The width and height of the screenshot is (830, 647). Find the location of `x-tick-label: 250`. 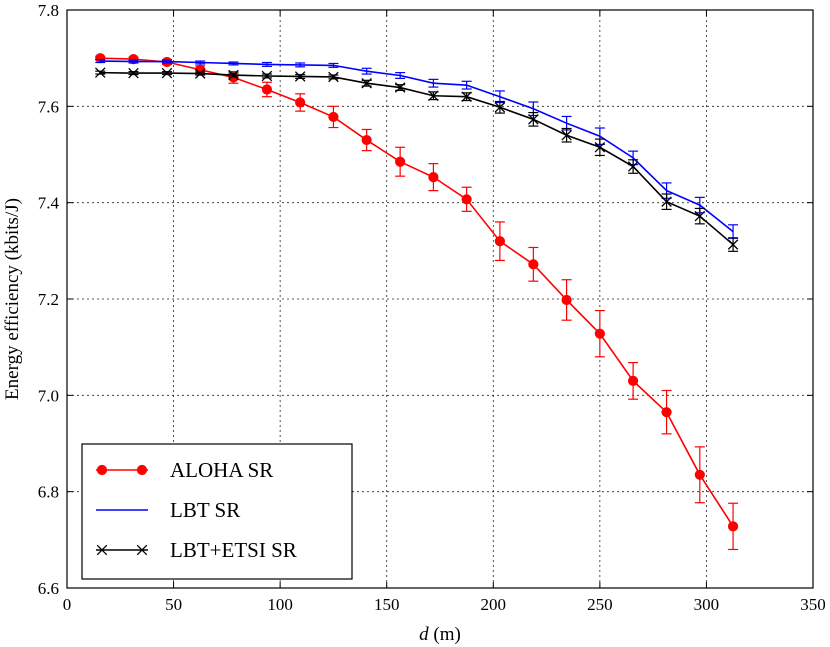

x-tick-label: 250 is located at coordinates (600, 604).